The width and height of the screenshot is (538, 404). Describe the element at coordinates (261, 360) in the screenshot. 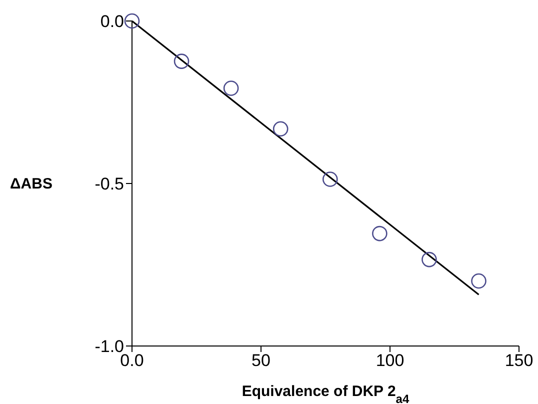

I see `x-tick-label: 50` at that location.